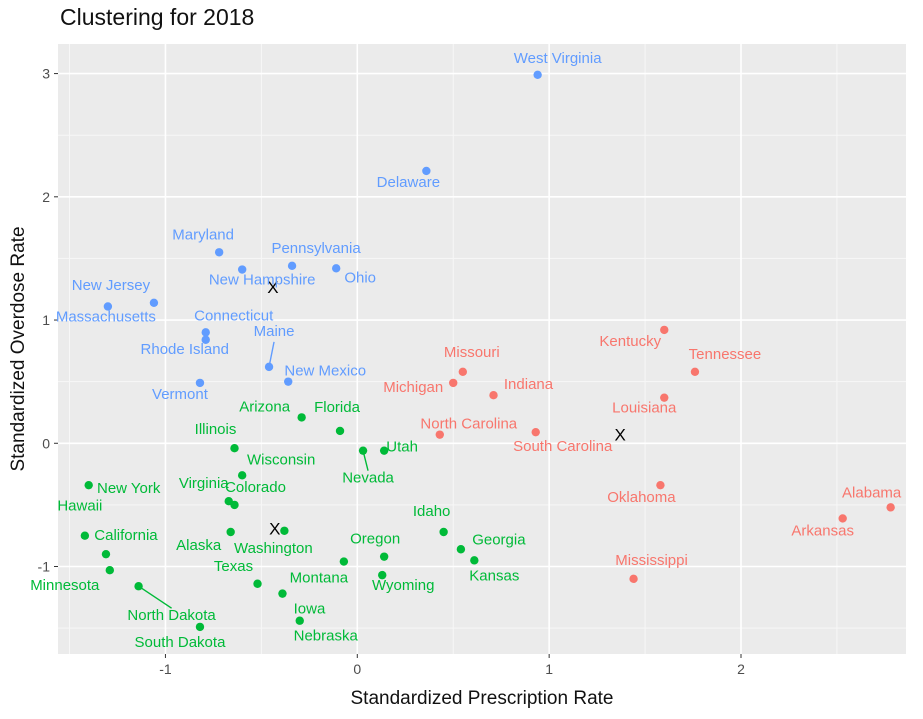  What do you see at coordinates (46, 443) in the screenshot?
I see `y-tick-label: 0` at bounding box center [46, 443].